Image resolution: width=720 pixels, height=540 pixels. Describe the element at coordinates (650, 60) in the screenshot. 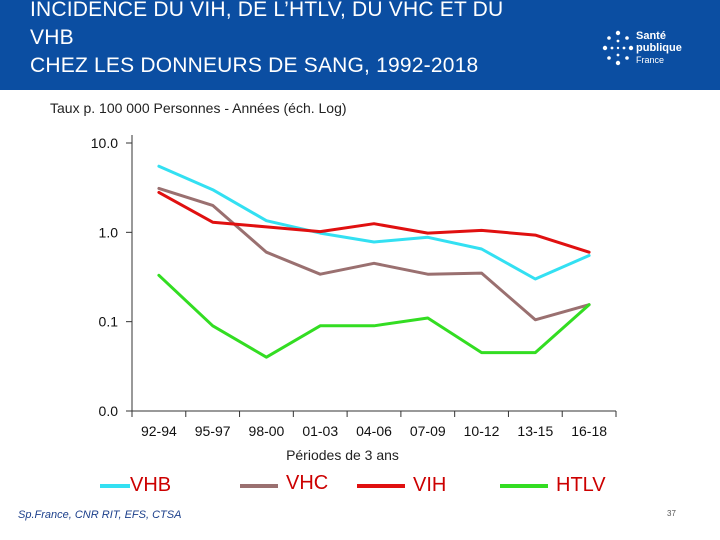

I see `logo-line-3: France` at that location.